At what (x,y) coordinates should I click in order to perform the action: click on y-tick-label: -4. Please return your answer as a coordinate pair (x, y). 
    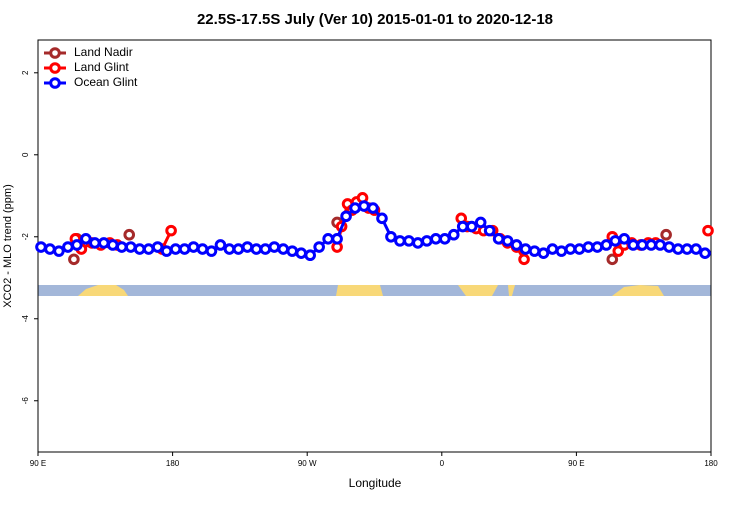
    Looking at the image, I should click on (25, 319).